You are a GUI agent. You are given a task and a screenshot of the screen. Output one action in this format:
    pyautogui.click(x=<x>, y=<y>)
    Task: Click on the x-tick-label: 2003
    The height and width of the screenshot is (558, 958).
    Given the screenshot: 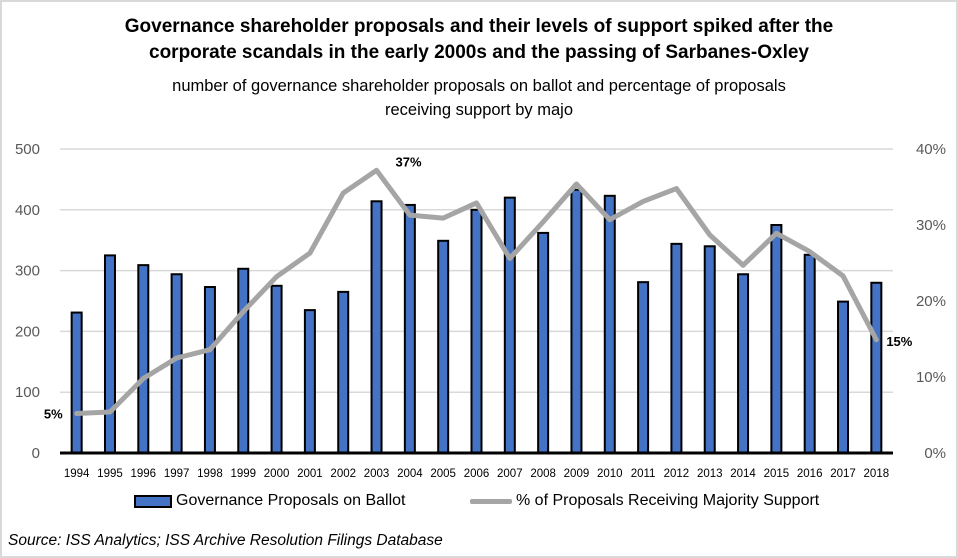 What is the action you would take?
    pyautogui.click(x=377, y=474)
    